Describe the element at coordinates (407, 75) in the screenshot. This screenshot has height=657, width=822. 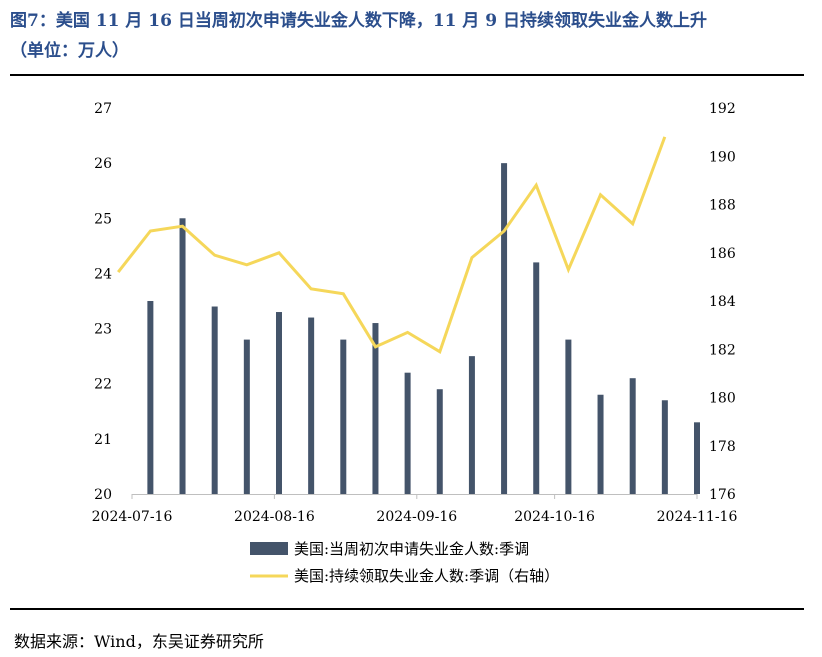
I see `top-rule` at that location.